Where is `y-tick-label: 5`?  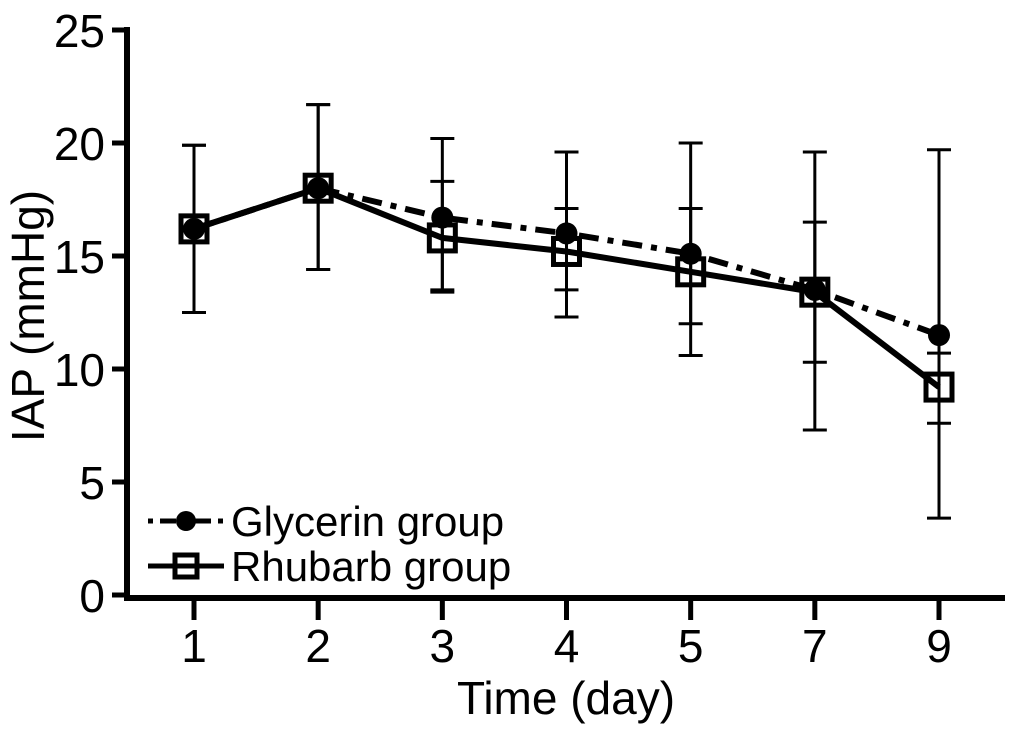 y-tick-label: 5 is located at coordinates (92, 483).